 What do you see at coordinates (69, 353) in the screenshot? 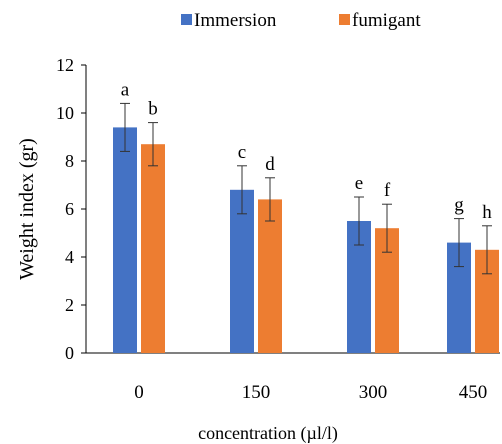
I see `y-tick-label: 0` at bounding box center [69, 353].